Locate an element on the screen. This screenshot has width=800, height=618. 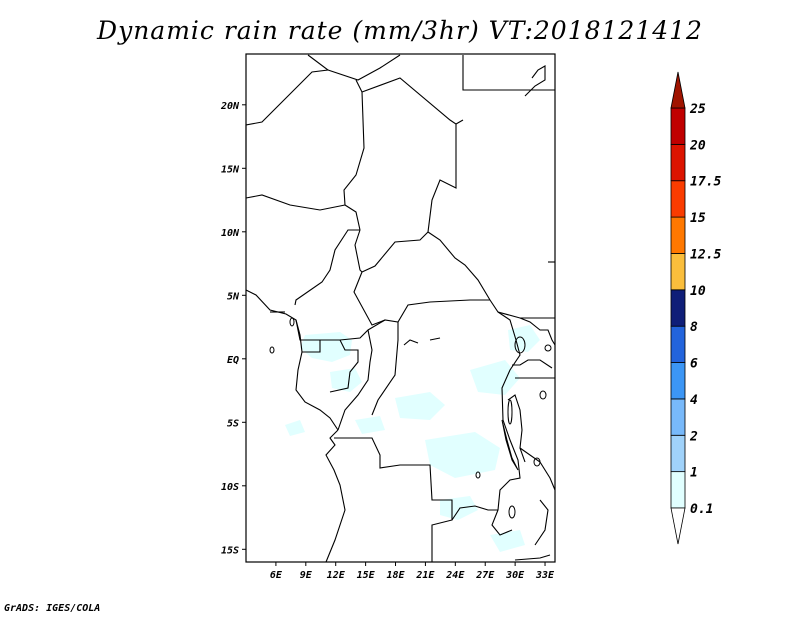
colorbar-label: 4 is located at coordinates (694, 400).